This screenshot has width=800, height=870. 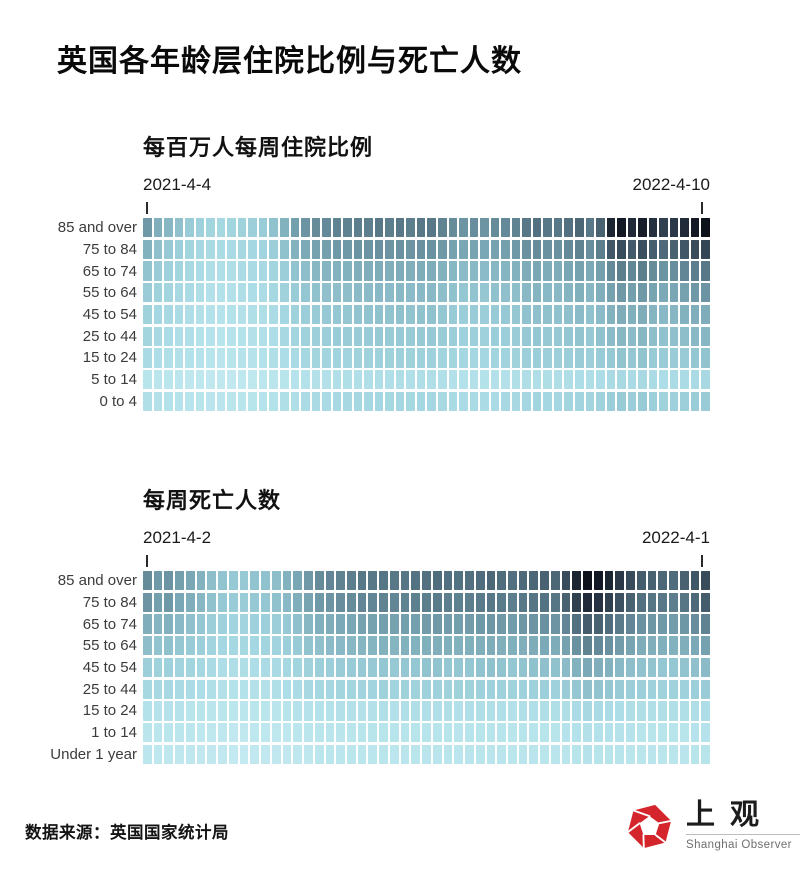 I want to click on y-axis-label: 5 to 14, so click(x=114, y=380).